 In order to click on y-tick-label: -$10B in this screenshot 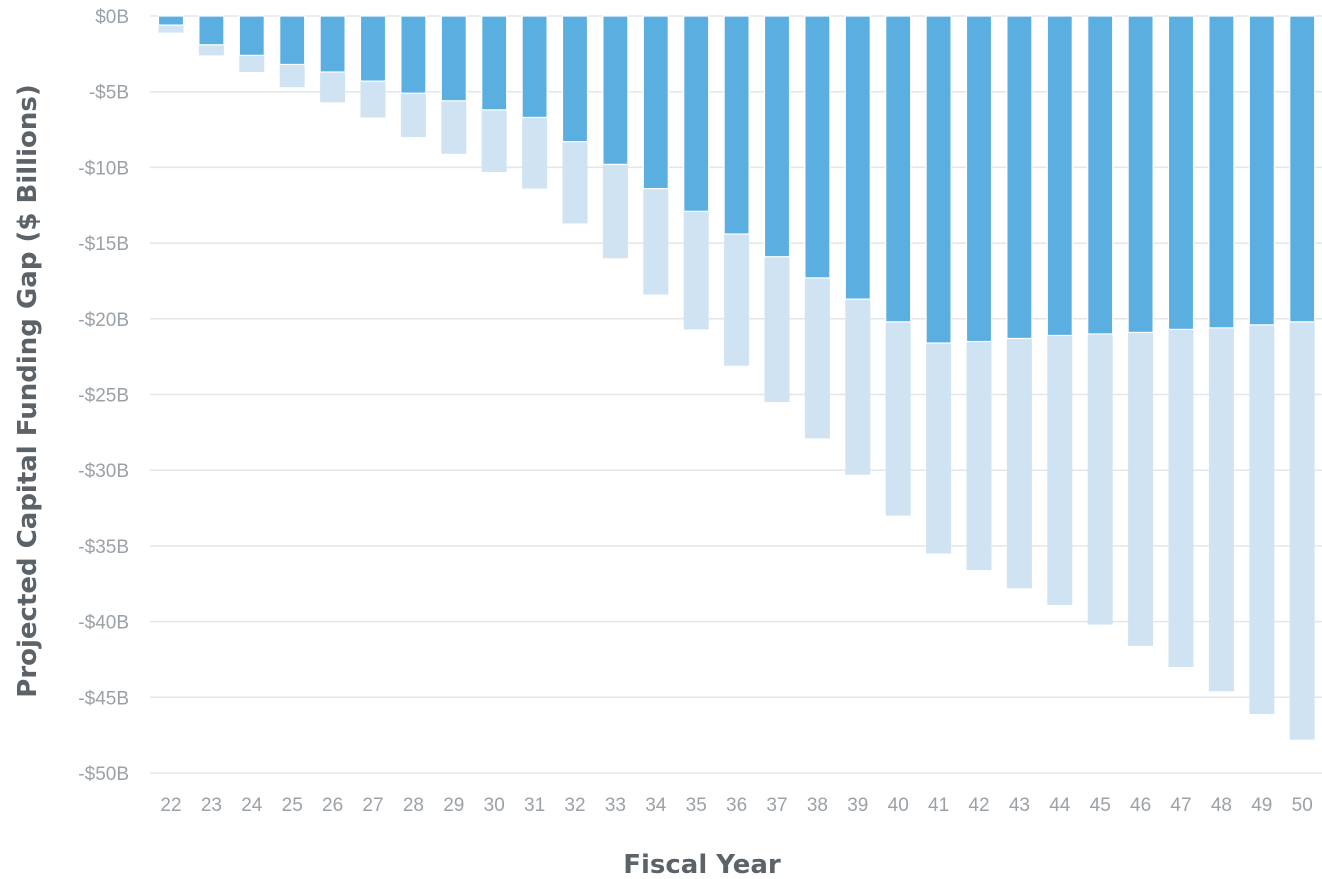, I will do `click(103, 168)`.